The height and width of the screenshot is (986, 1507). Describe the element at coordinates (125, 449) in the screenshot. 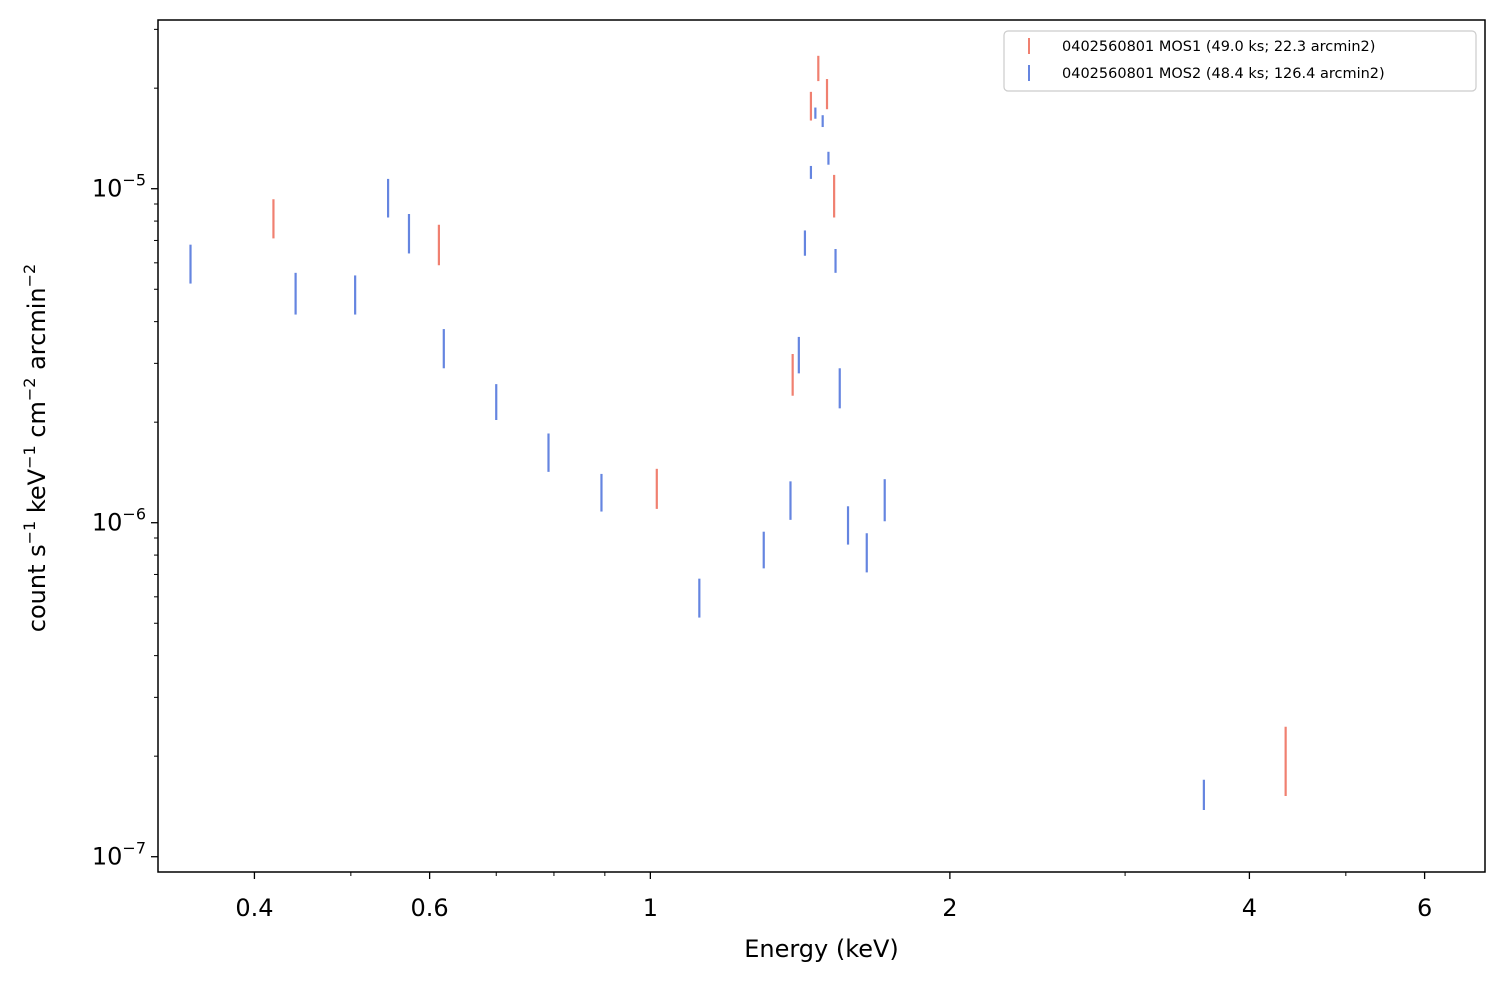

I see `y-axis: 10⁻⁵ 10⁻⁶ 10⁻⁷` at that location.